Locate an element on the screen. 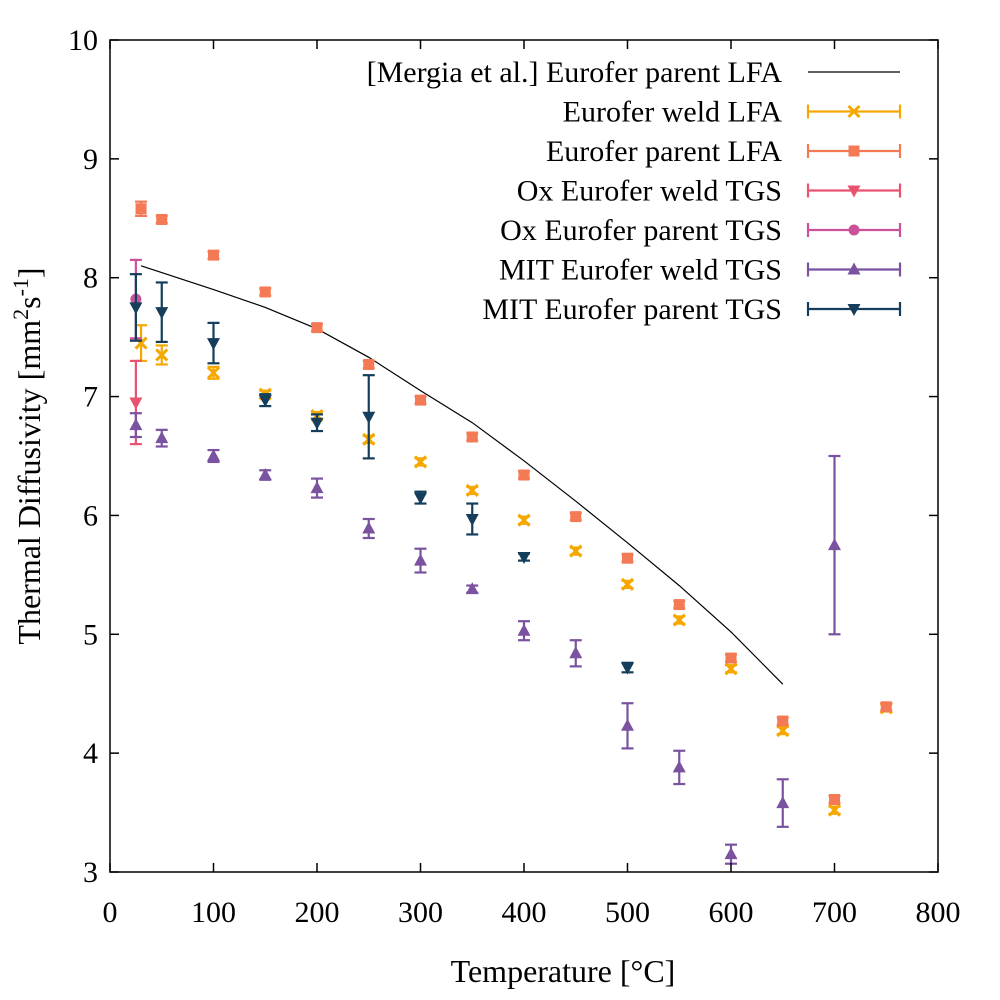 This screenshot has height=1000, width=1000. legend-entry: MIT Eurofer weld TGS is located at coordinates (700, 270).